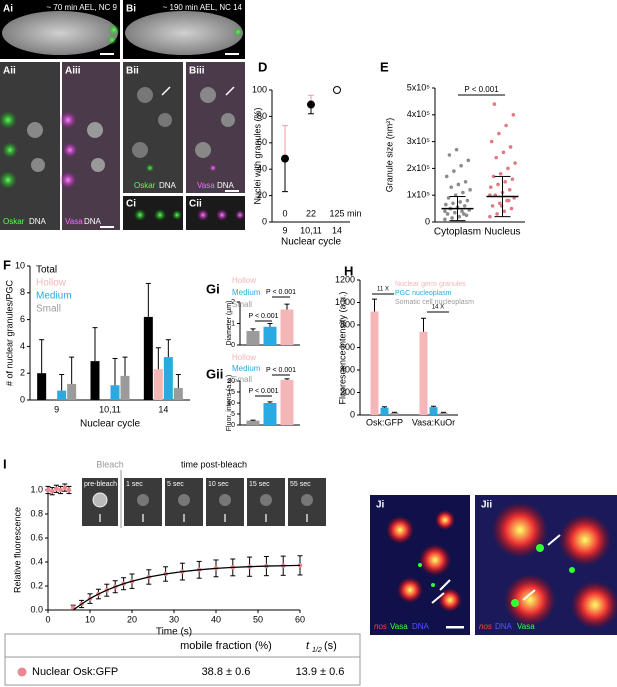 This screenshot has width=617, height=687. I want to click on y-tick-label: 0.8, so click(36, 513).